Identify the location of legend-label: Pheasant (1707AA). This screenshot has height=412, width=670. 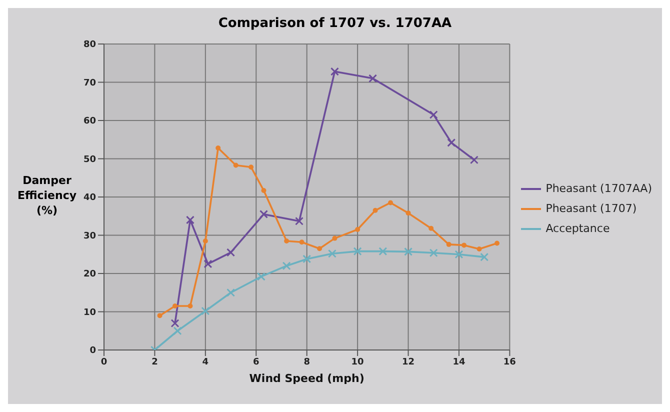
(599, 189).